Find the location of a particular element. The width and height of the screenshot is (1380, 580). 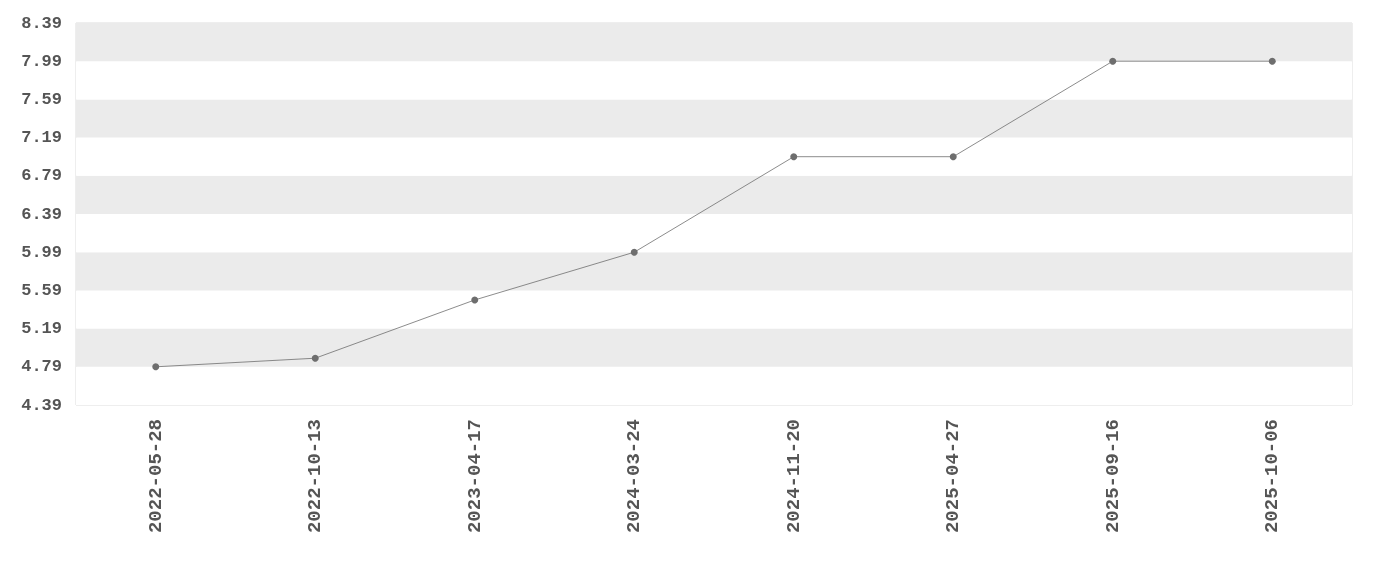

x-tick-label: 2025-04-27 is located at coordinates (953, 476).